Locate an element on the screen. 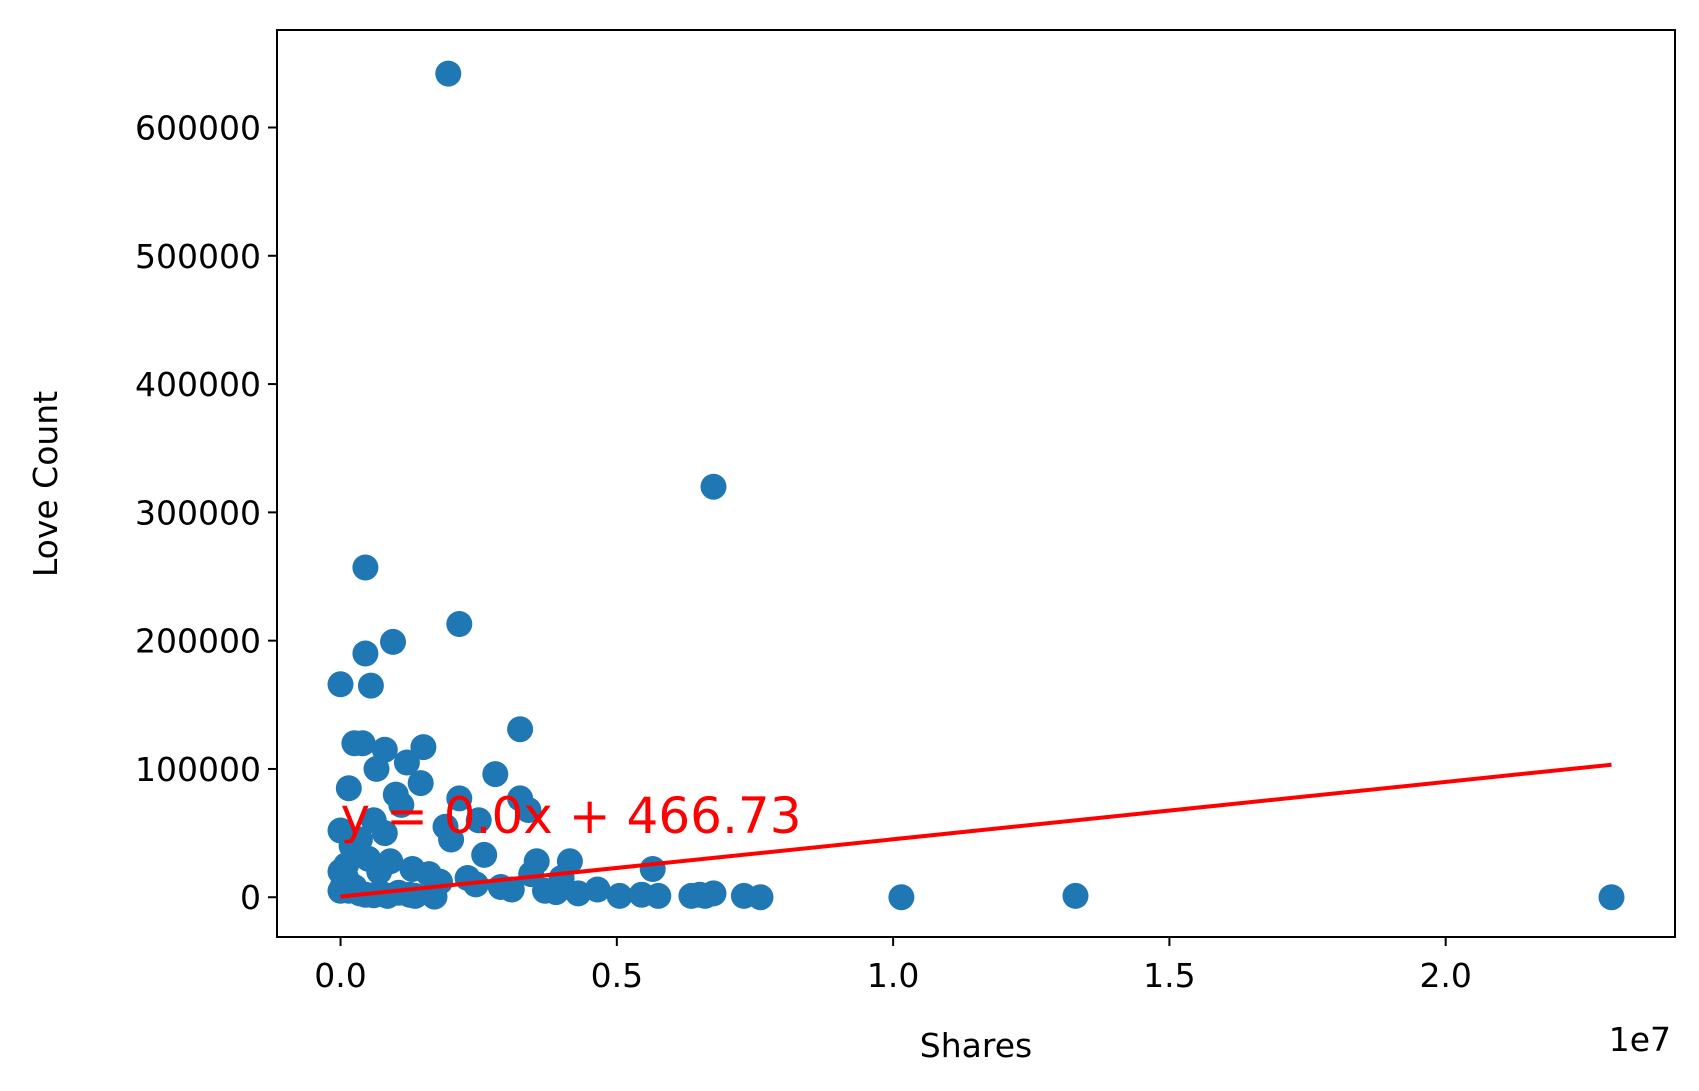 This screenshot has height=1091, width=1699. y-tick-label: 300000 is located at coordinates (198, 512).